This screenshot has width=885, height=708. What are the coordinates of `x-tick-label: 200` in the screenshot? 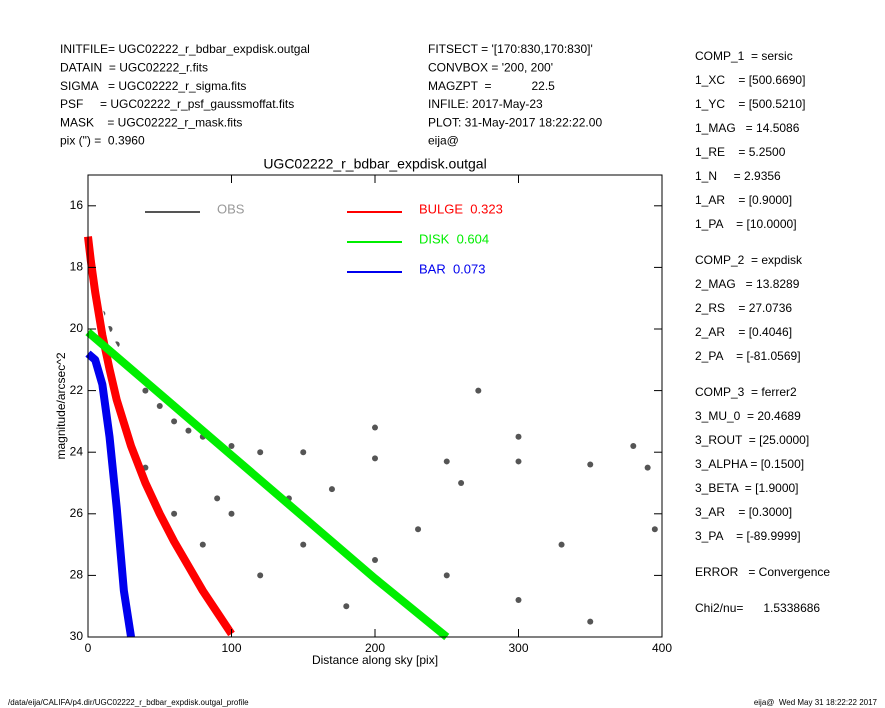 It's located at (375, 648).